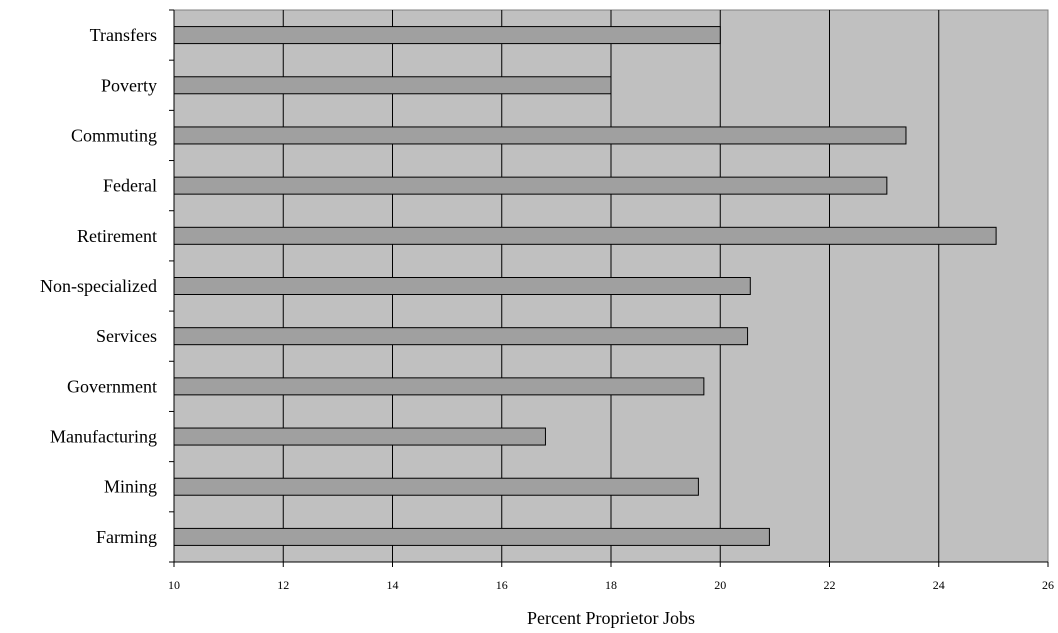 This screenshot has height=633, width=1058. I want to click on x-tick-labels: 10 12 14 16 18 20 22 24 26, so click(611, 585).